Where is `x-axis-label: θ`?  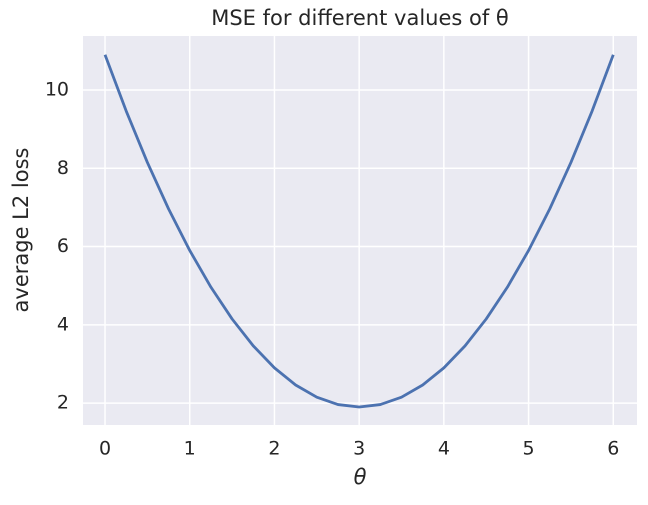
x-axis-label: θ is located at coordinates (360, 477).